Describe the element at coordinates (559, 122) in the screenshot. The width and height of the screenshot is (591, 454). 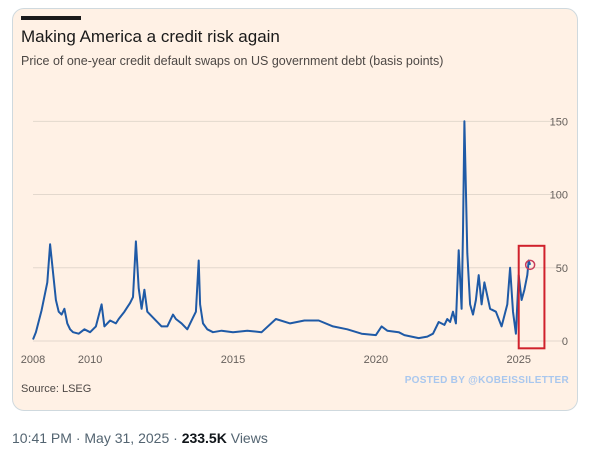
I see `y-tick-label: 150` at that location.